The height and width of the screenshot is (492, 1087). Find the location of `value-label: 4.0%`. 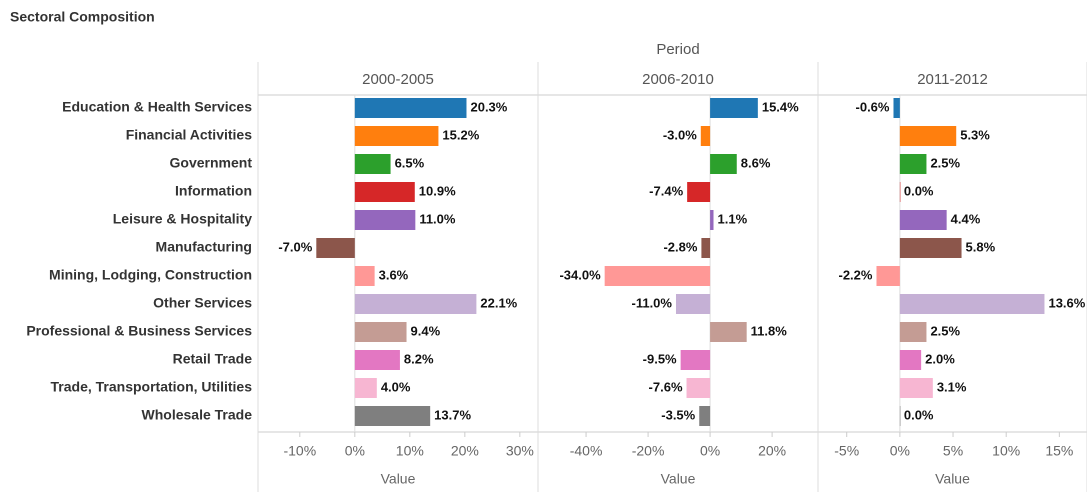

value-label: 4.0% is located at coordinates (396, 386).